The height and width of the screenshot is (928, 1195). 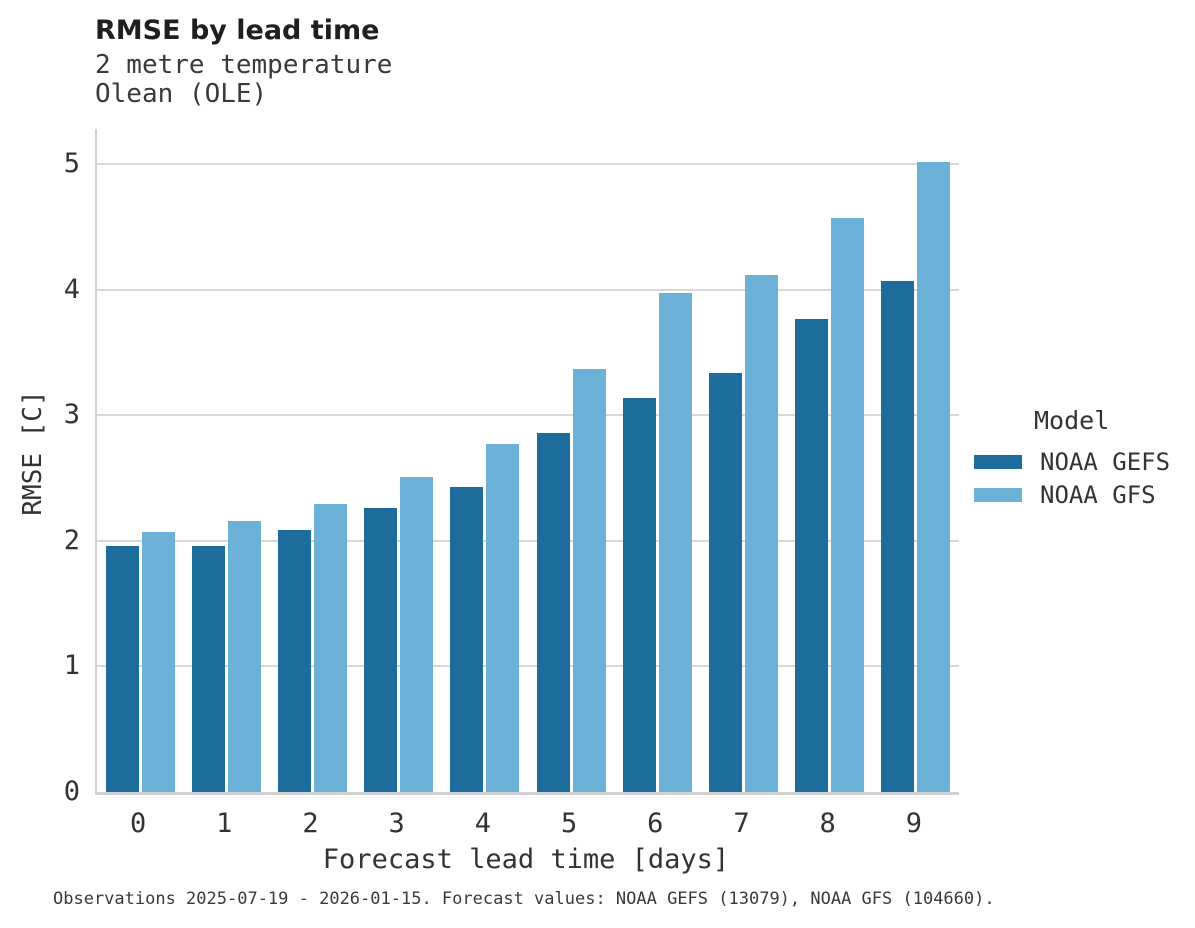 What do you see at coordinates (914, 823) in the screenshot?
I see `x-tick-label-9: 9` at bounding box center [914, 823].